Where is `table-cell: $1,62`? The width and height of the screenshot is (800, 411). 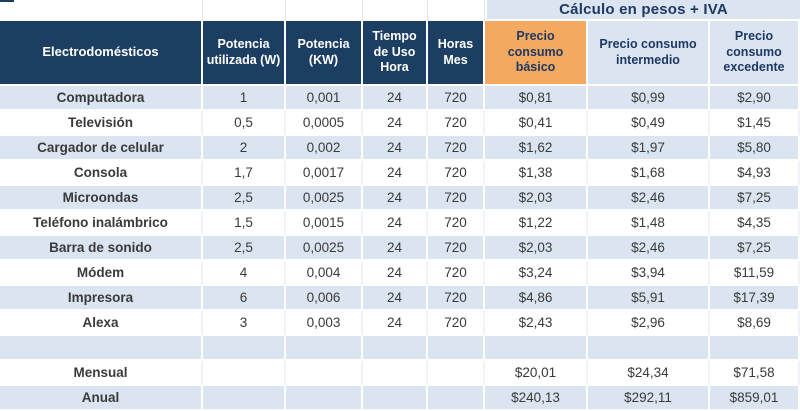
table-cell: $1,62 is located at coordinates (536, 148).